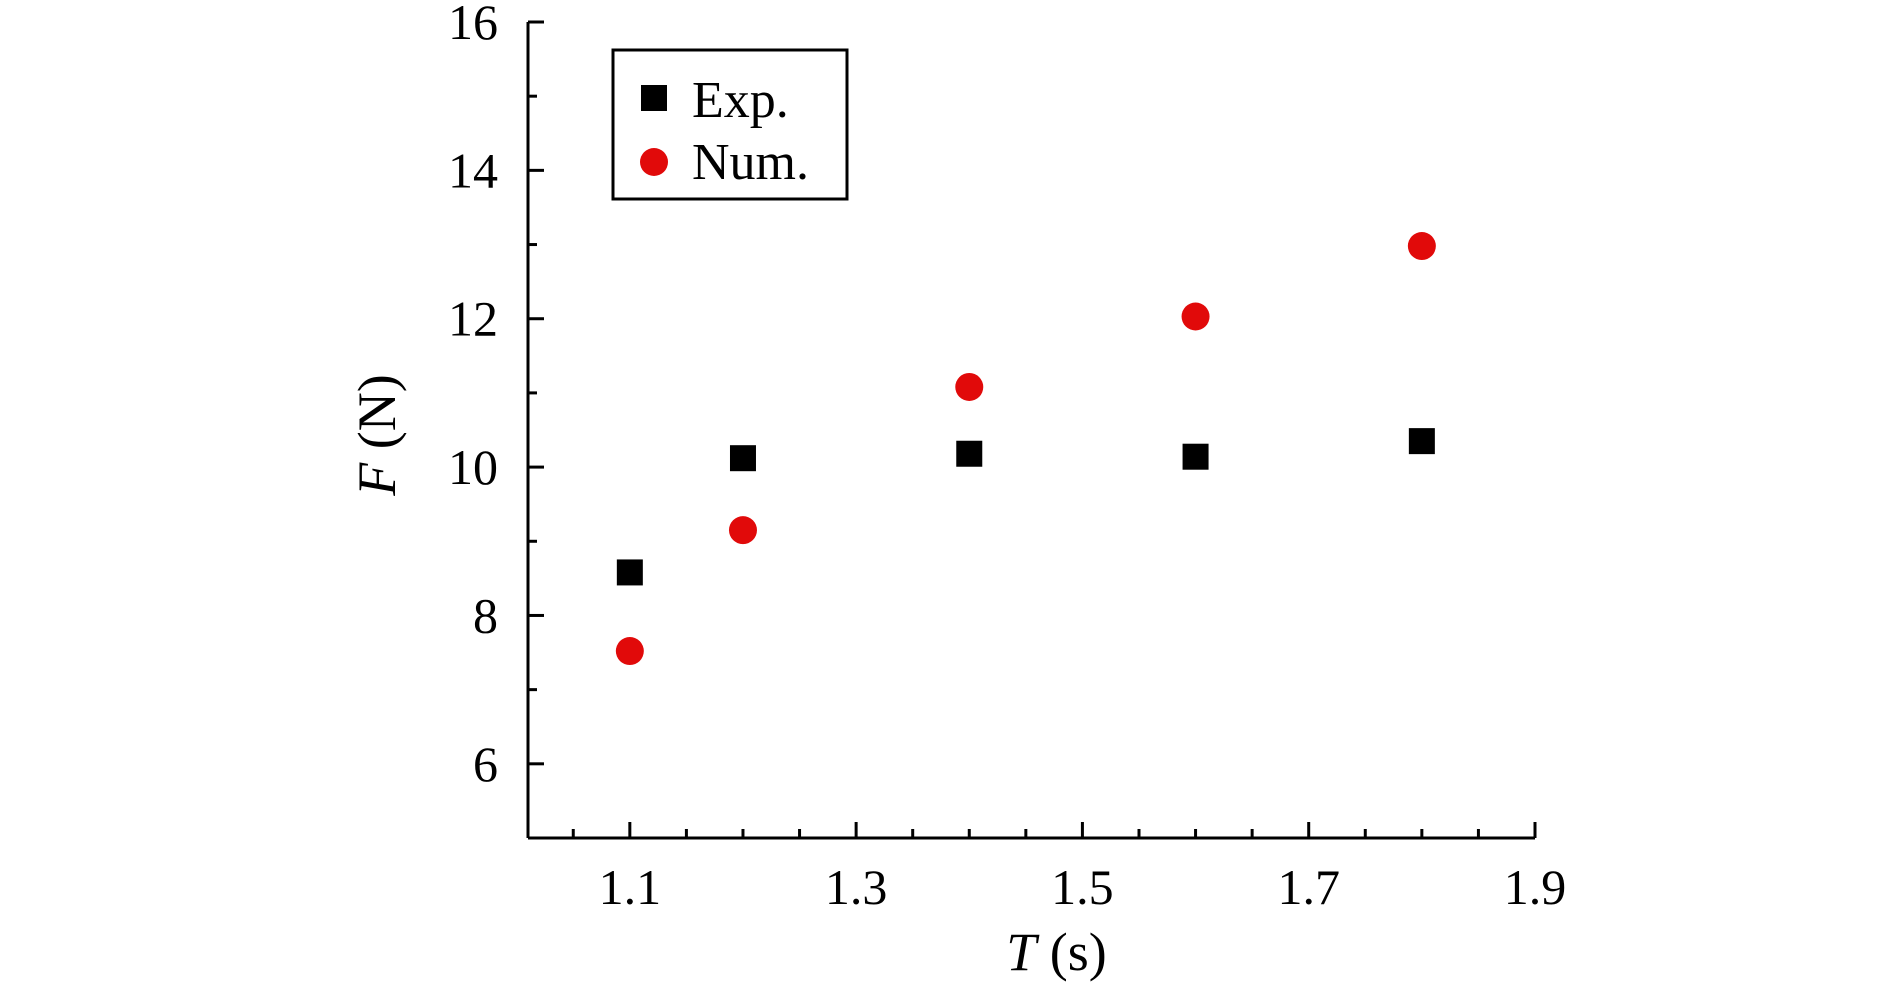  I want to click on legend-marker-num, so click(654, 162).